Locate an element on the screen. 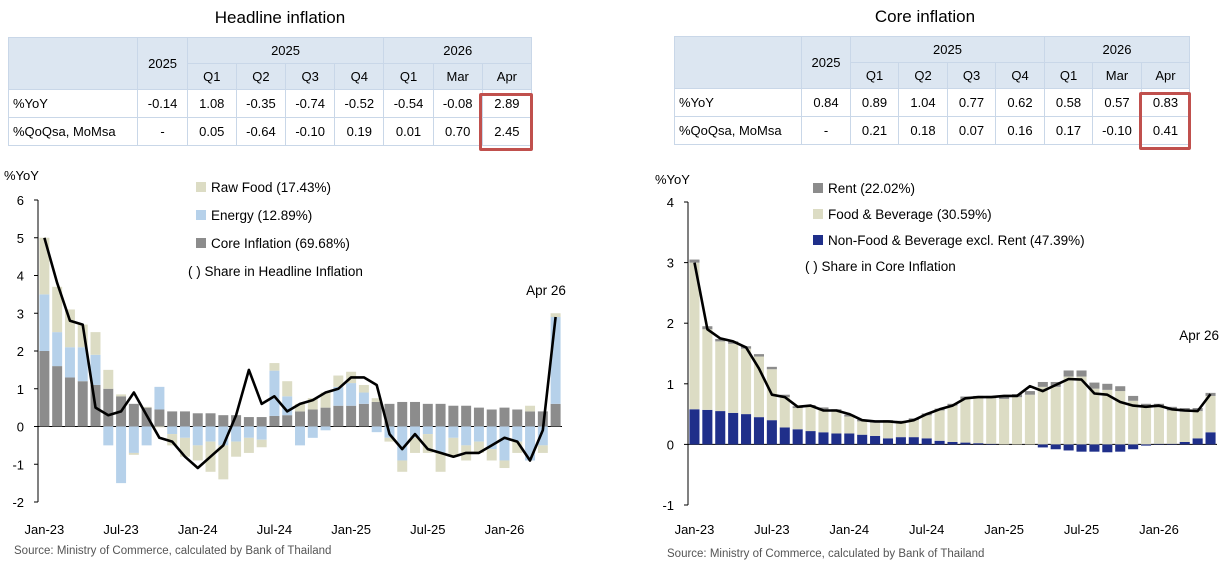 The image size is (1225, 569). y-tick-label: -1 is located at coordinates (668, 505).